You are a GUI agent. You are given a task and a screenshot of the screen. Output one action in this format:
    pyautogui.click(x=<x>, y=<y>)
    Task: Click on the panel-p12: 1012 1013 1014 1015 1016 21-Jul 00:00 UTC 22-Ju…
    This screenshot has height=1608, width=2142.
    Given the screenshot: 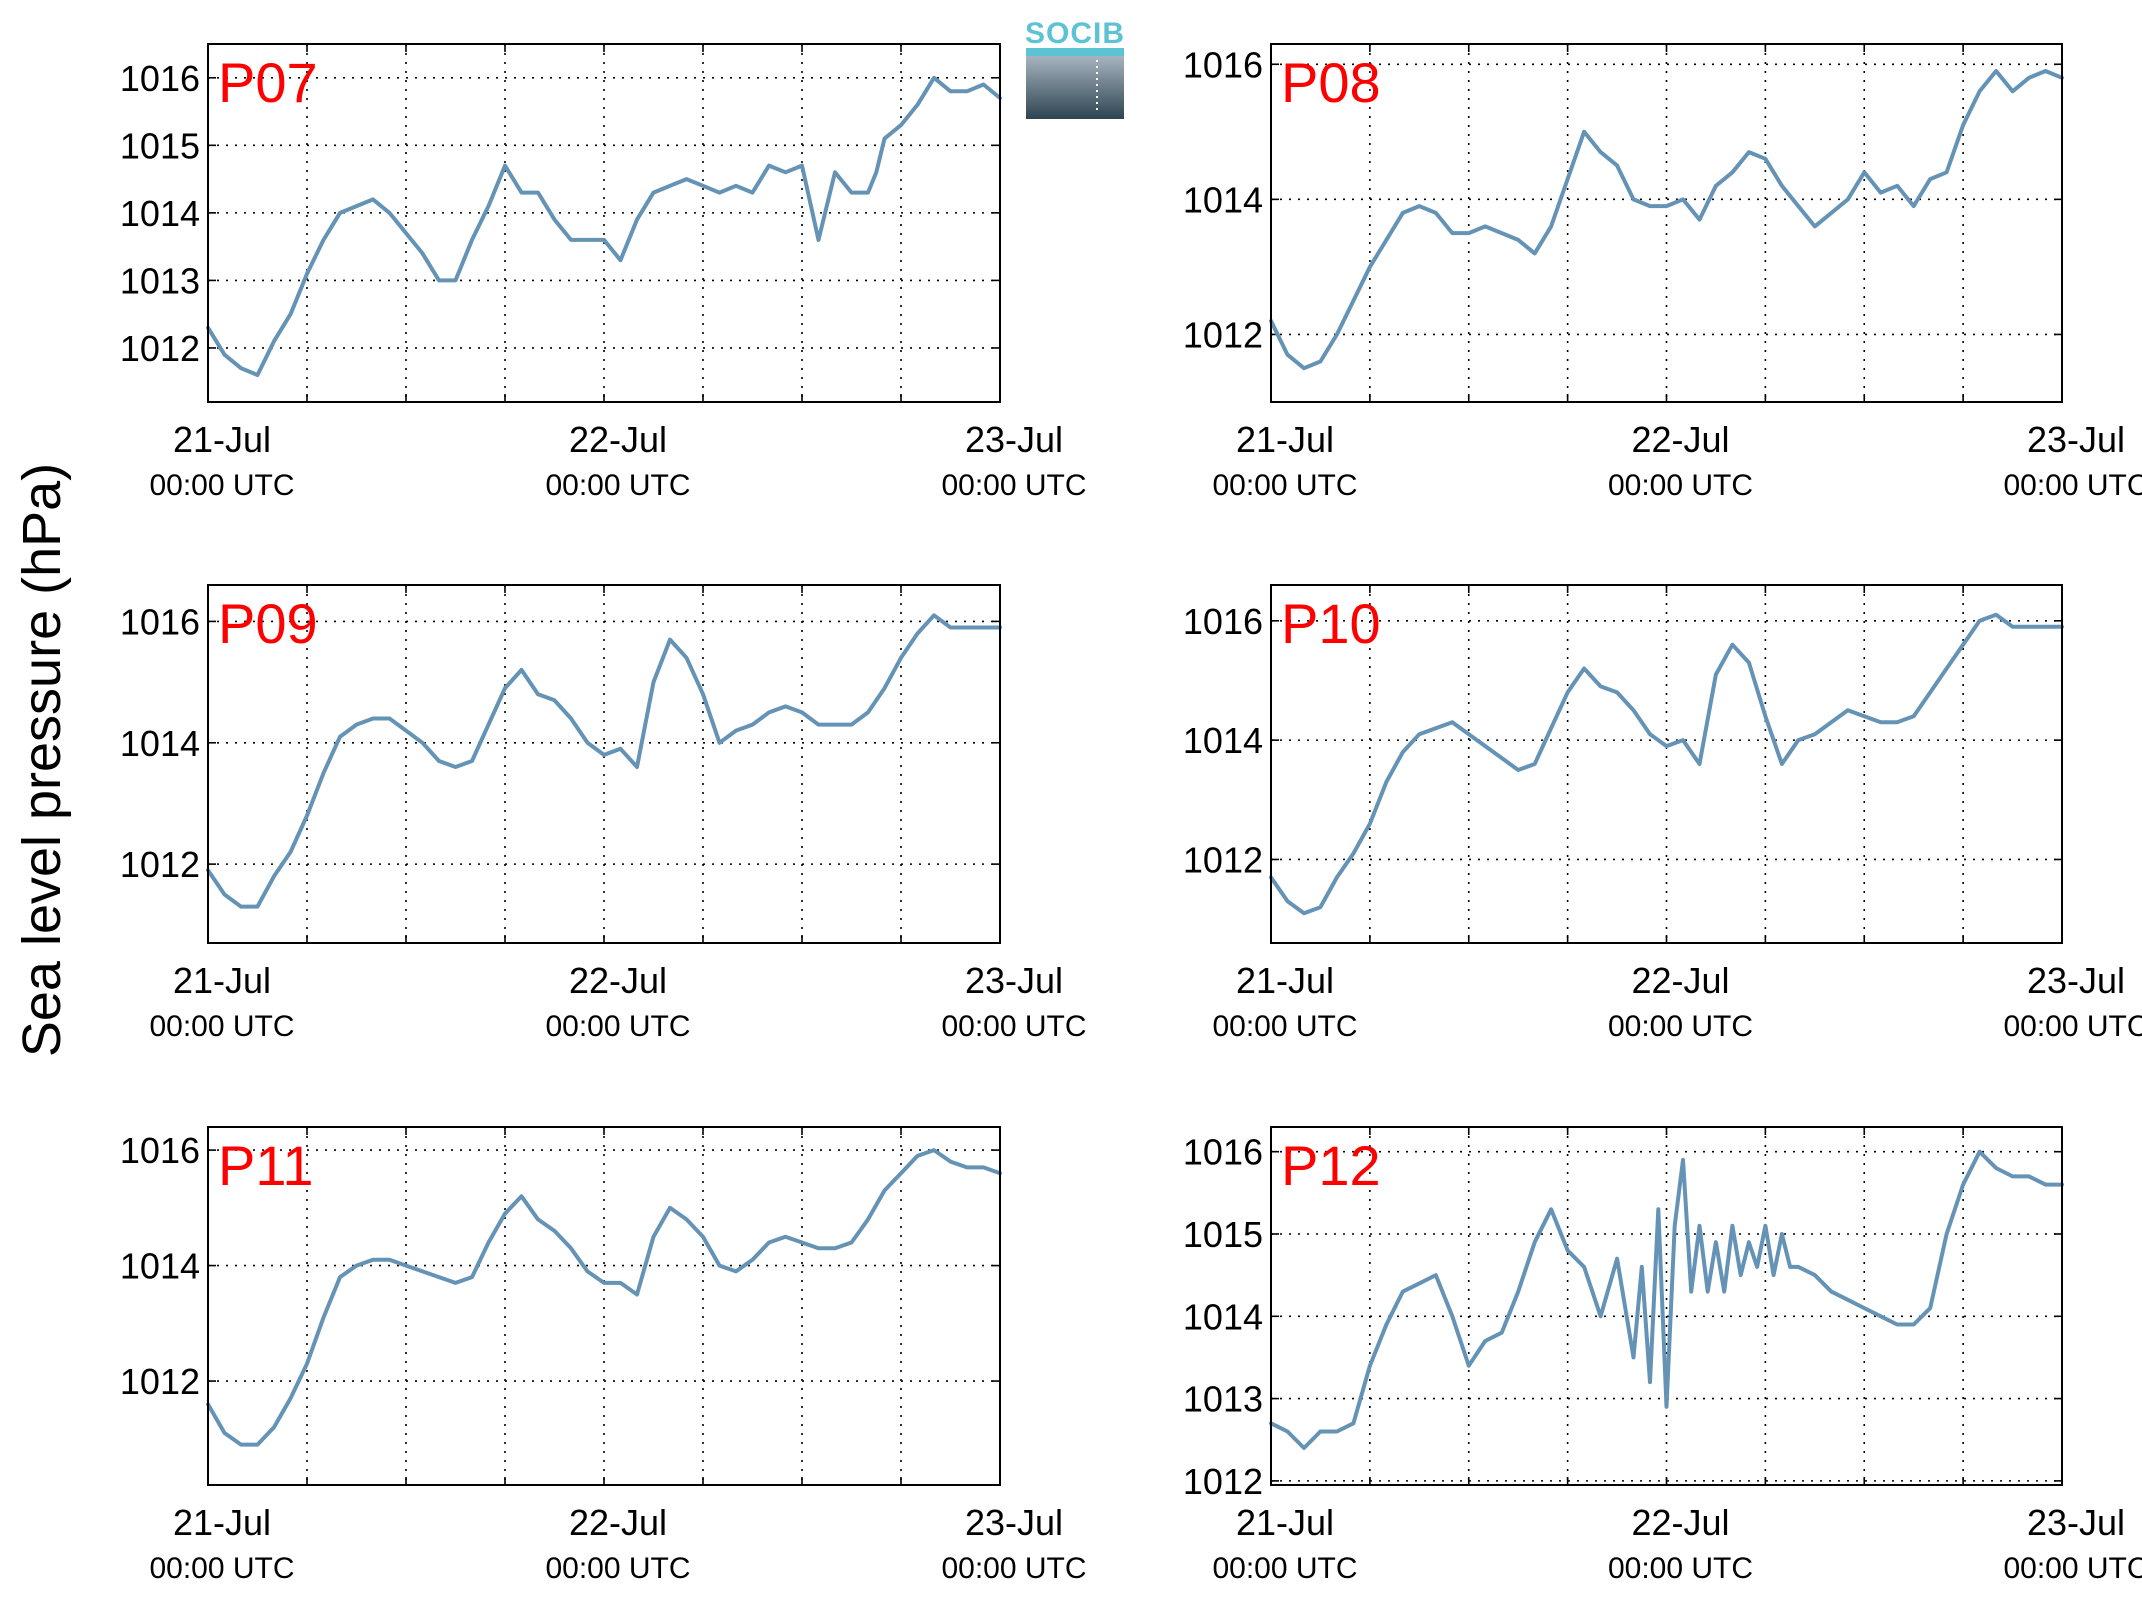 What is the action you would take?
    pyautogui.click(x=1662, y=1355)
    